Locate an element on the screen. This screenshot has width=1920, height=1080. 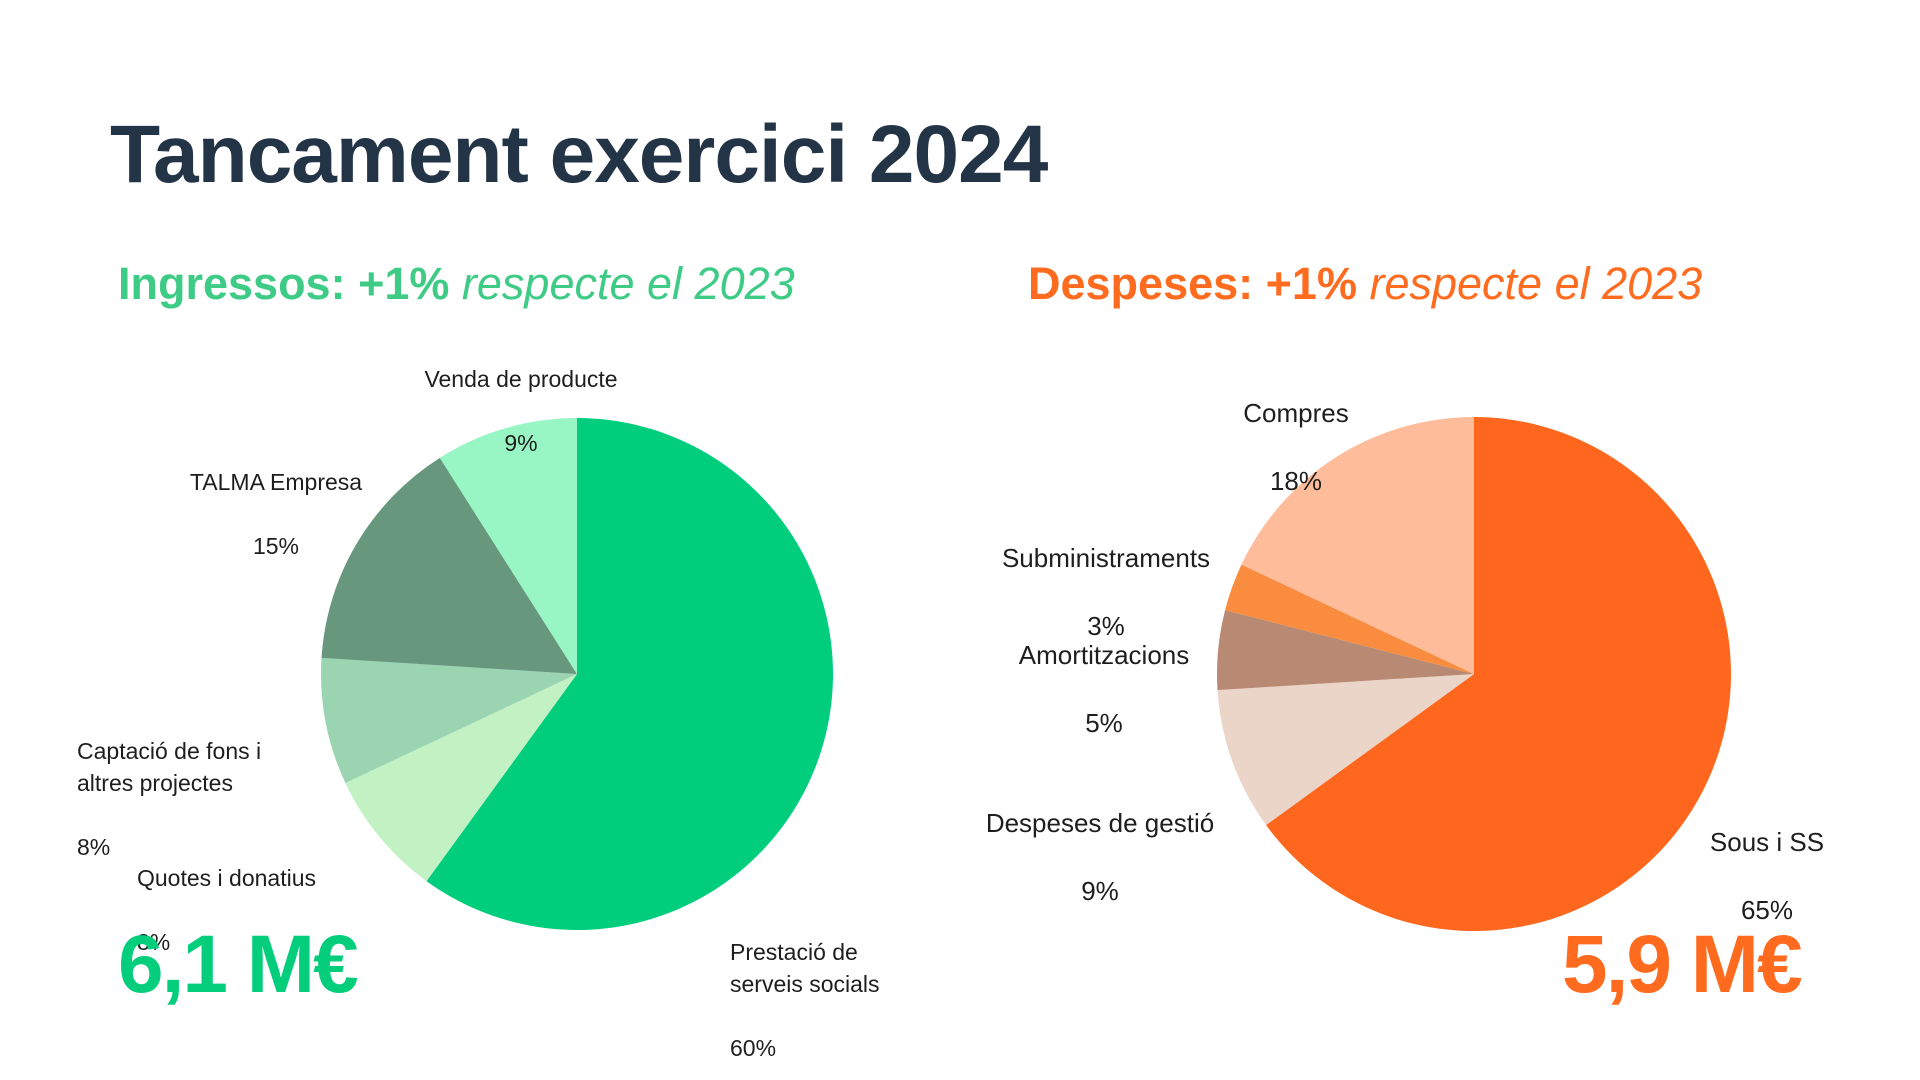
income-label-3-pct: 15% is located at coordinates (276, 546).